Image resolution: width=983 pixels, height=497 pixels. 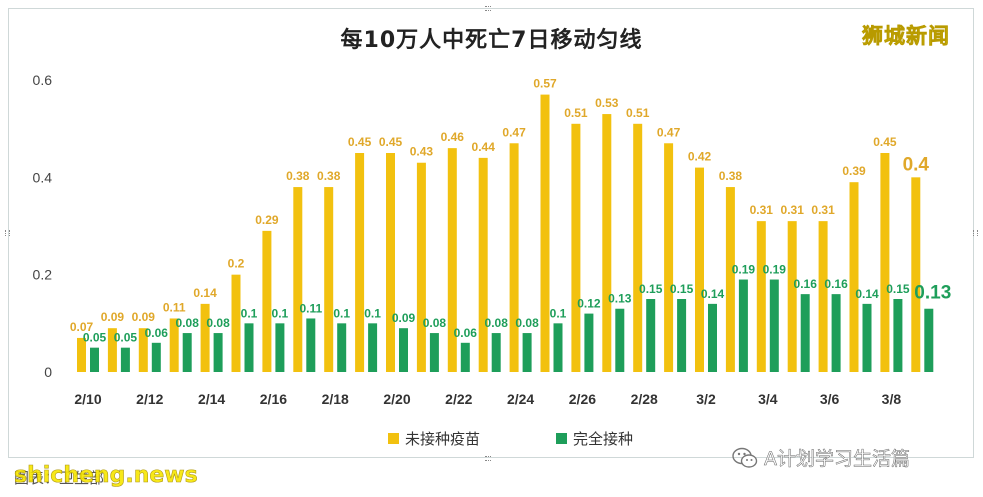 I want to click on data-label-unvaccinated: 0.39, so click(x=854, y=171).